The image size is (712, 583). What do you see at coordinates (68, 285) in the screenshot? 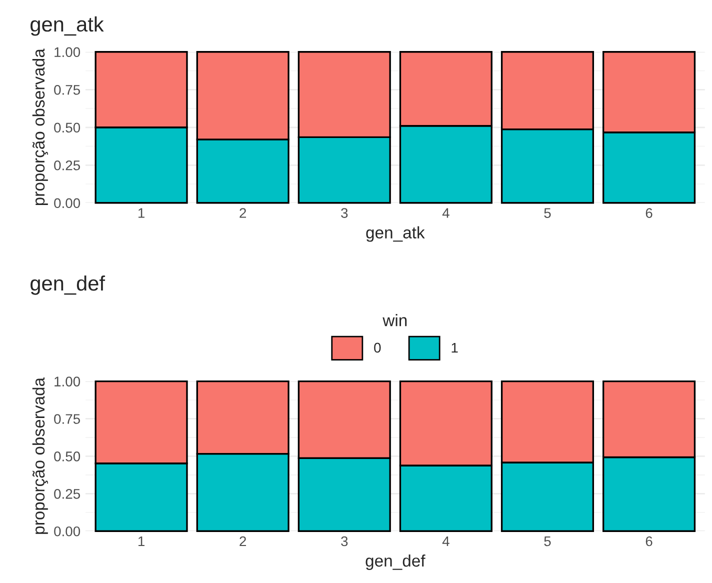
I see `chart-title: gen_def` at bounding box center [68, 285].